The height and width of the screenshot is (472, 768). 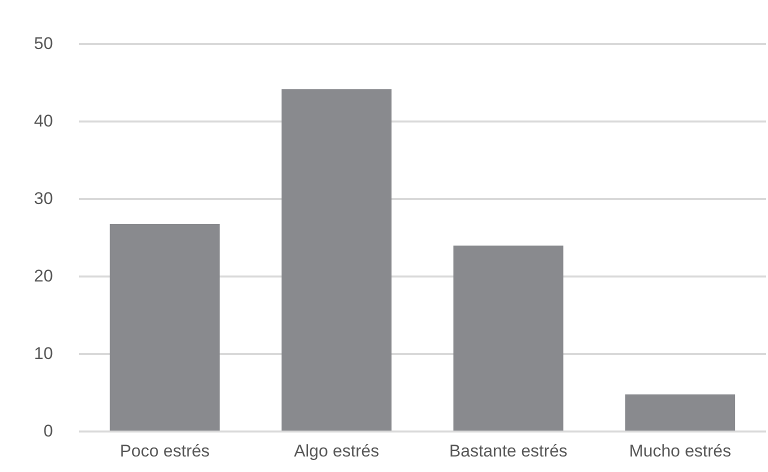 What do you see at coordinates (48, 430) in the screenshot?
I see `y-tick-label: 0` at bounding box center [48, 430].